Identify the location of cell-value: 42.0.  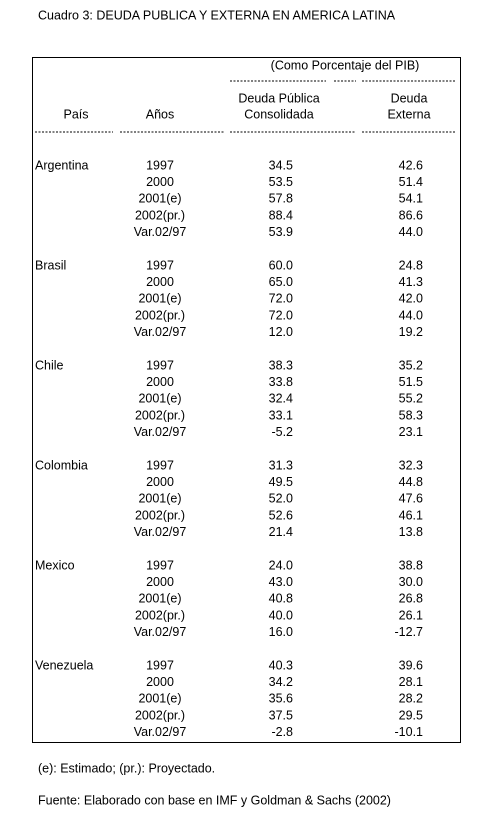
(411, 299).